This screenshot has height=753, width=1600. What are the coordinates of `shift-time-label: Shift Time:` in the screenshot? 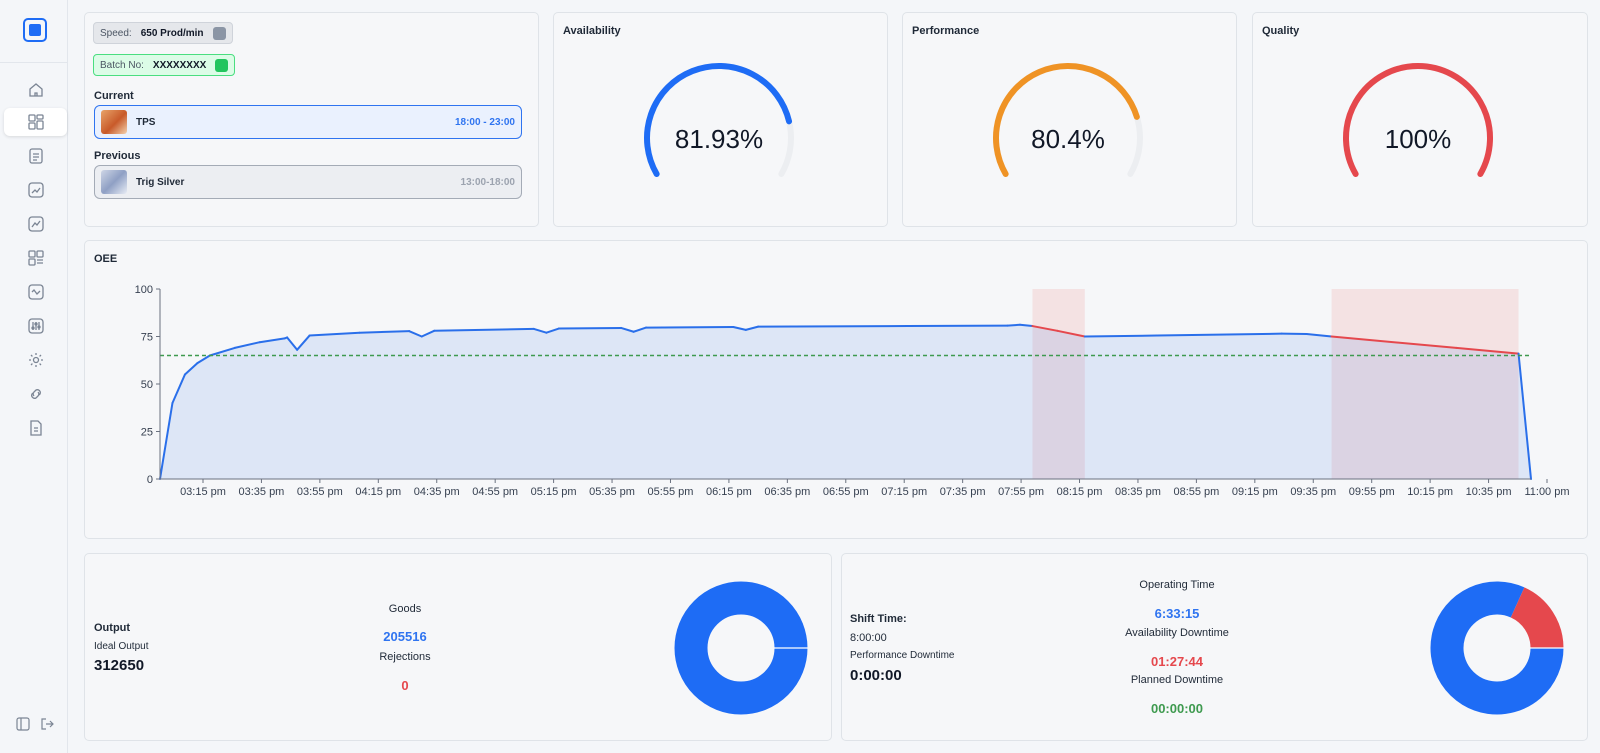 It's located at (878, 619).